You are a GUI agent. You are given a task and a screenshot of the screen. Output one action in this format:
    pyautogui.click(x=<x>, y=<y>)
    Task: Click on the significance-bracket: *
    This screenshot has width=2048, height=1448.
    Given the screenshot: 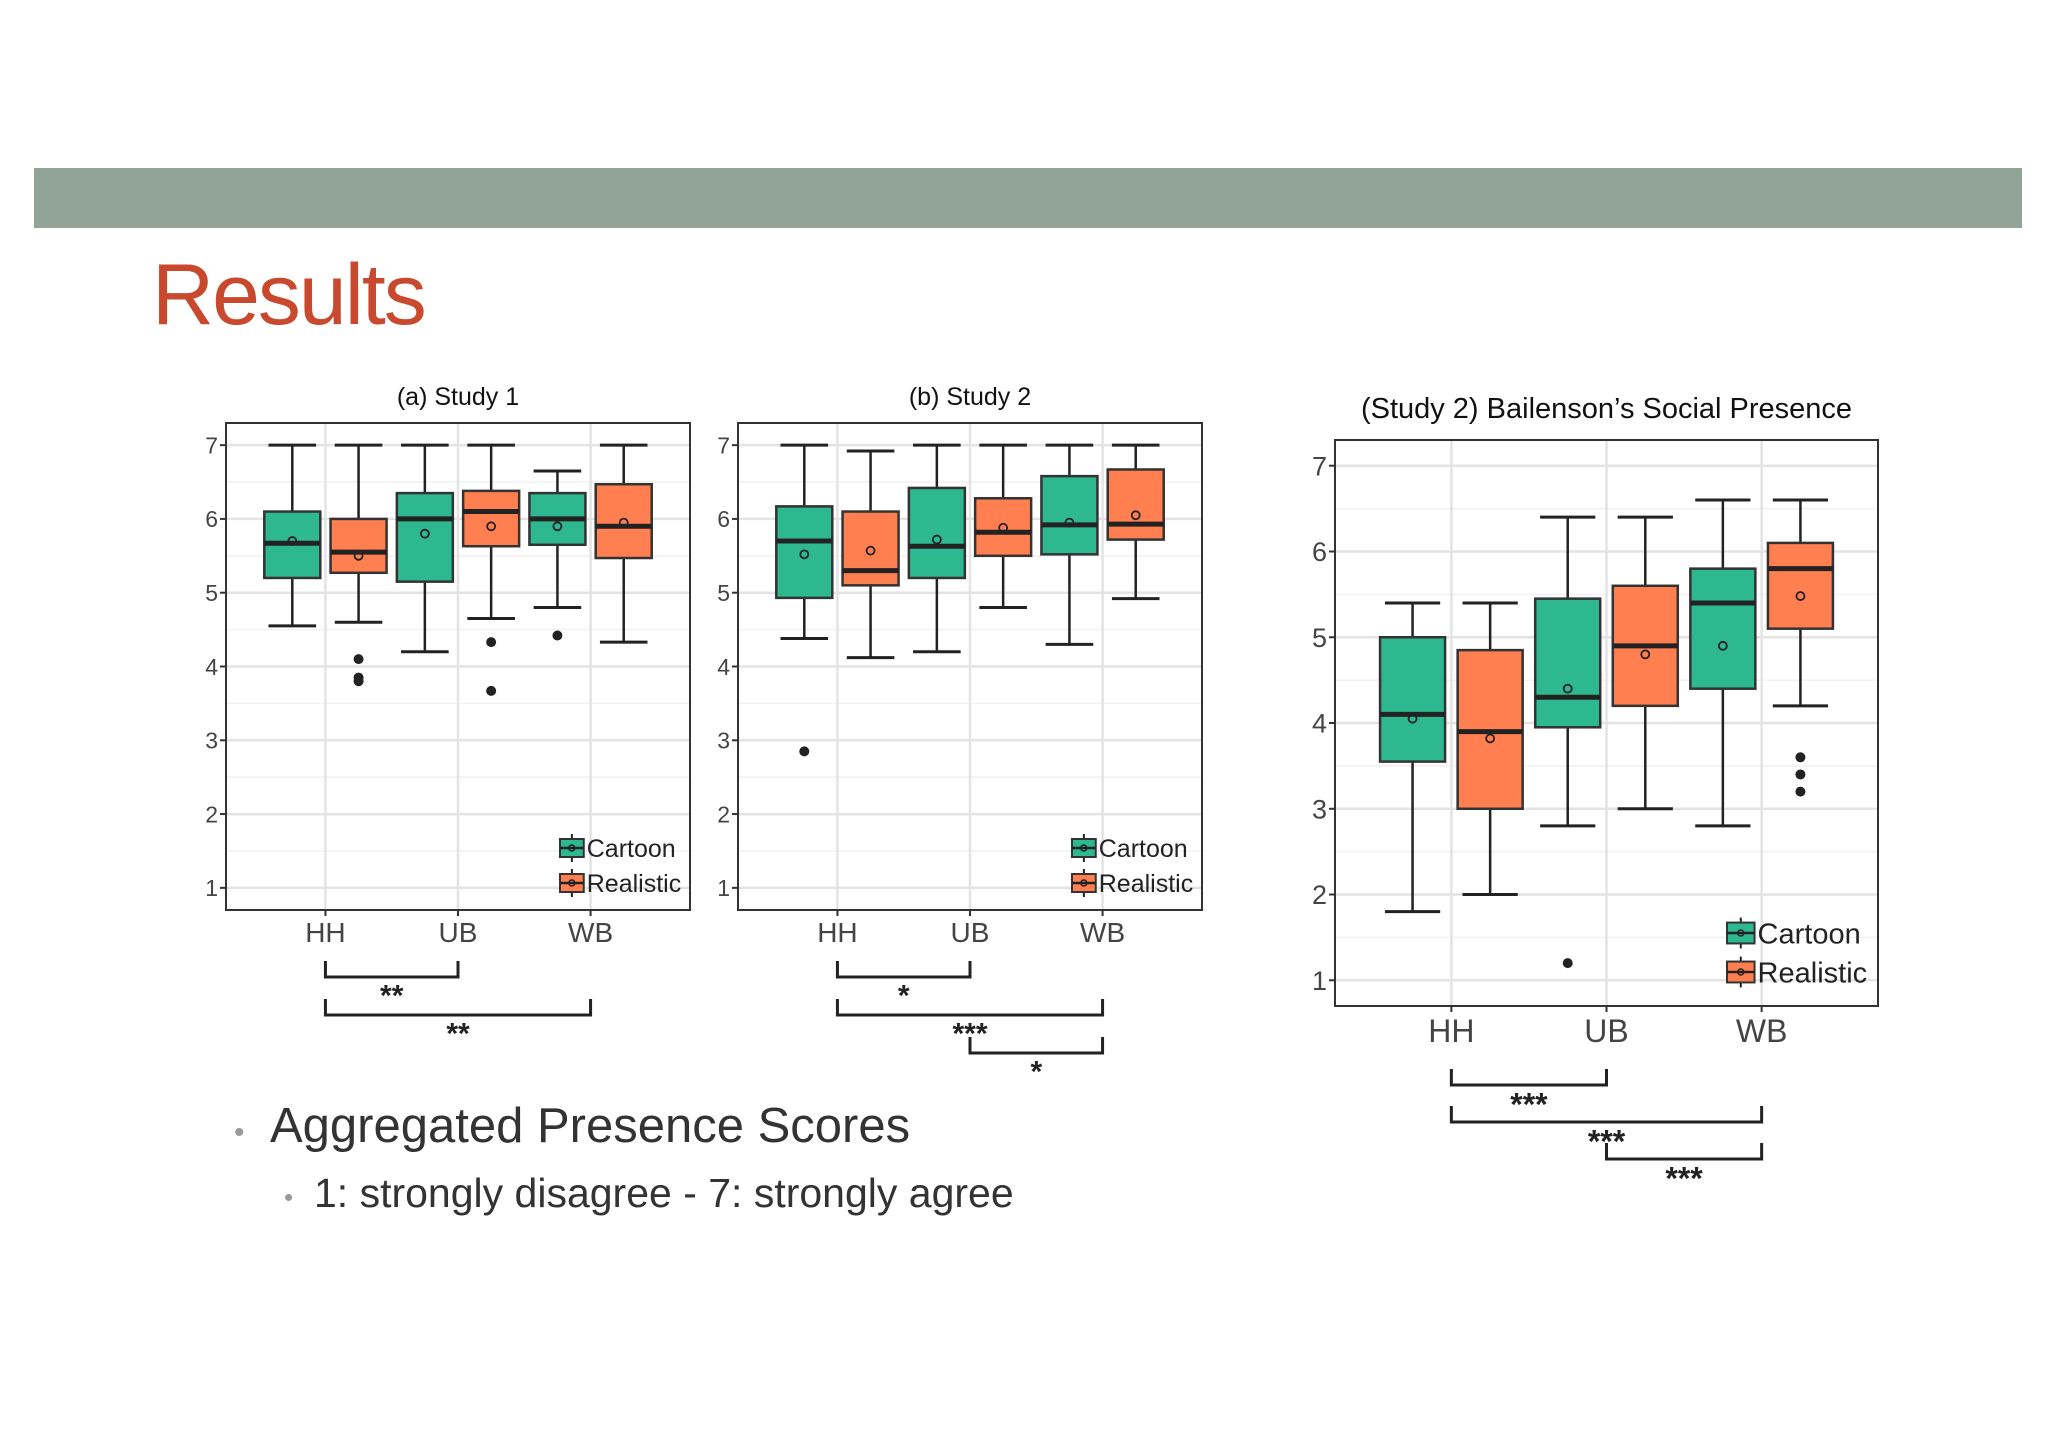 What is the action you would take?
    pyautogui.click(x=1036, y=1063)
    